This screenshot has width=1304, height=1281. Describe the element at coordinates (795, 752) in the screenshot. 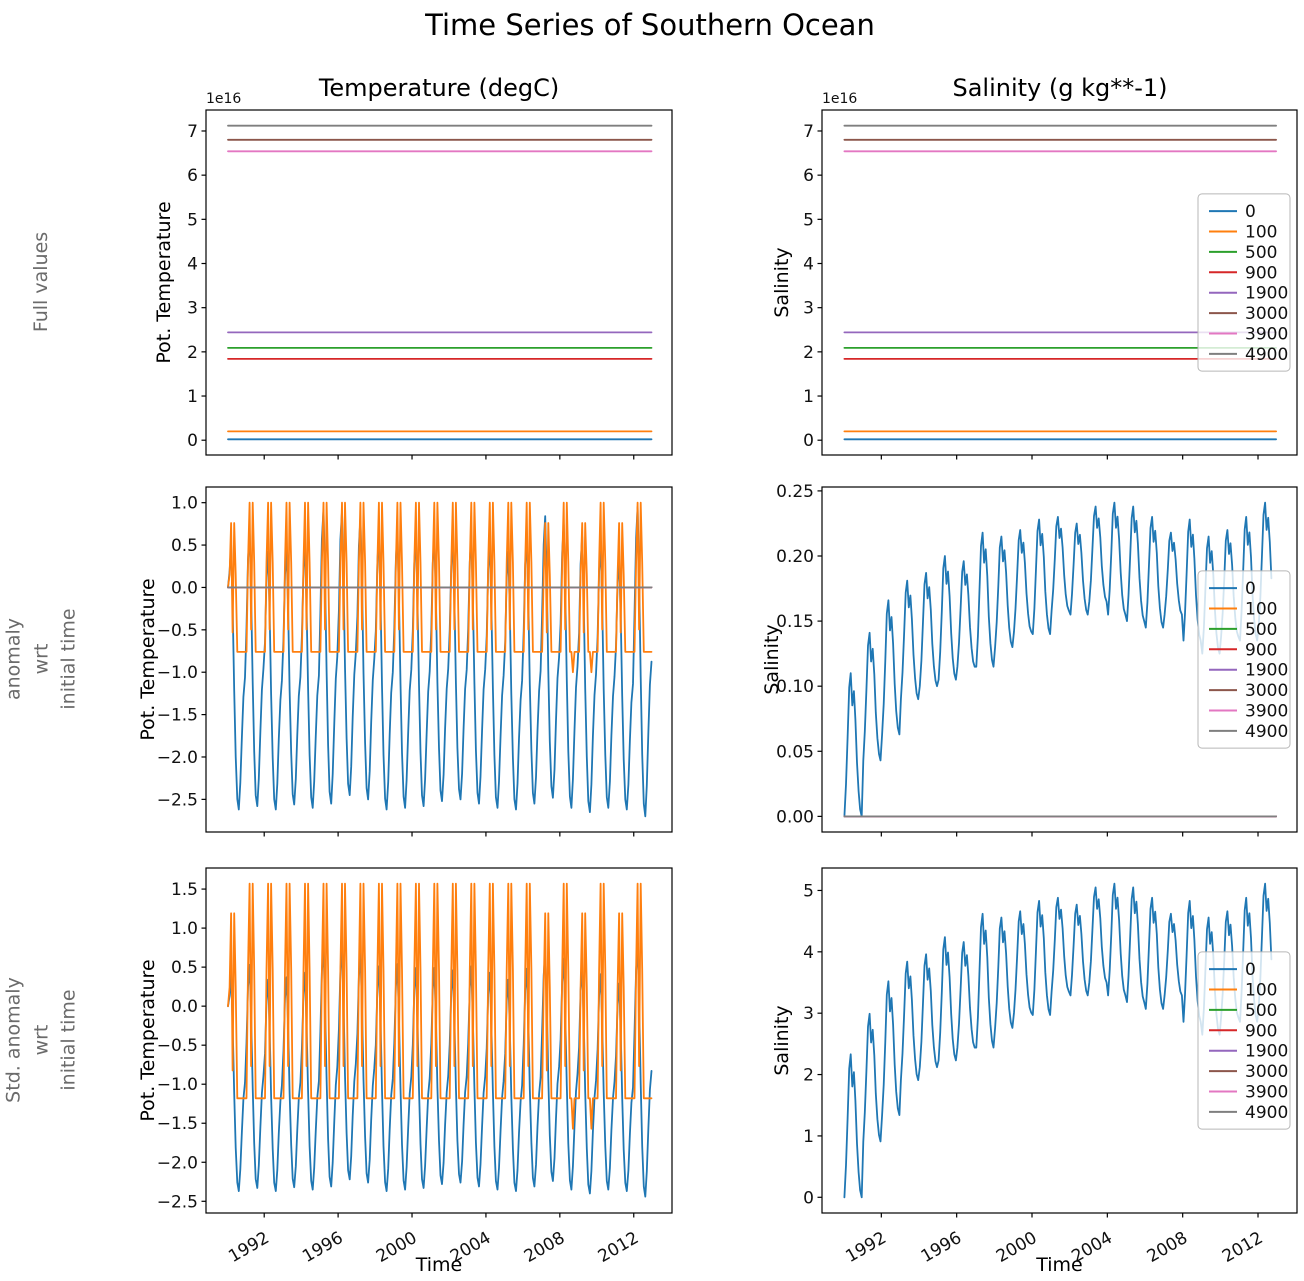

I see `y-tick-label: 0.05` at that location.